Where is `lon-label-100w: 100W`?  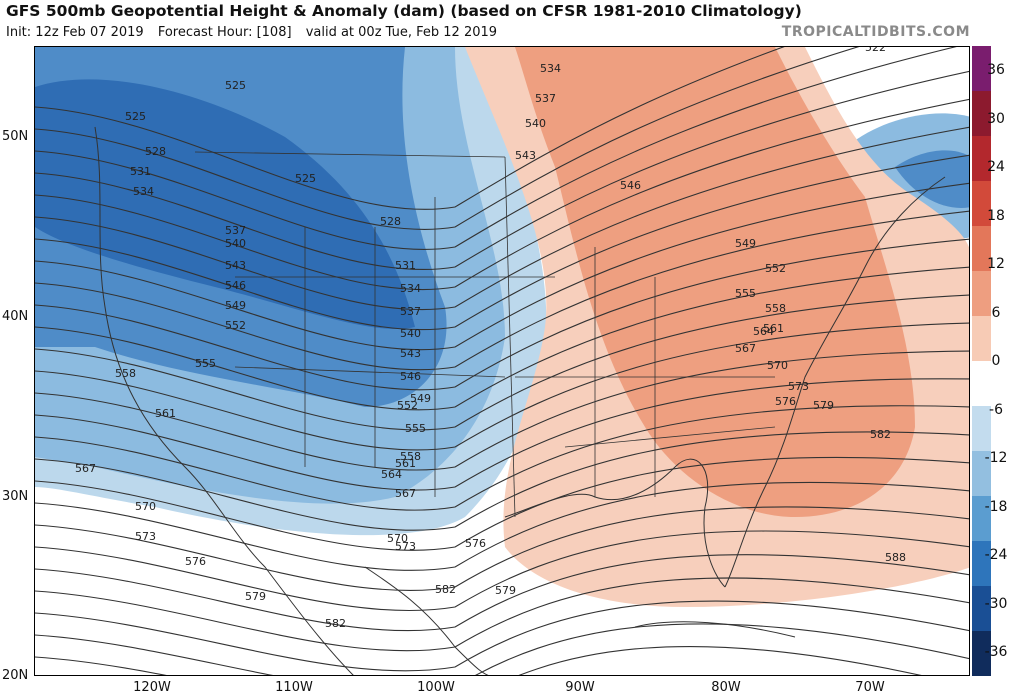
lon-label-100w: 100W is located at coordinates (436, 687).